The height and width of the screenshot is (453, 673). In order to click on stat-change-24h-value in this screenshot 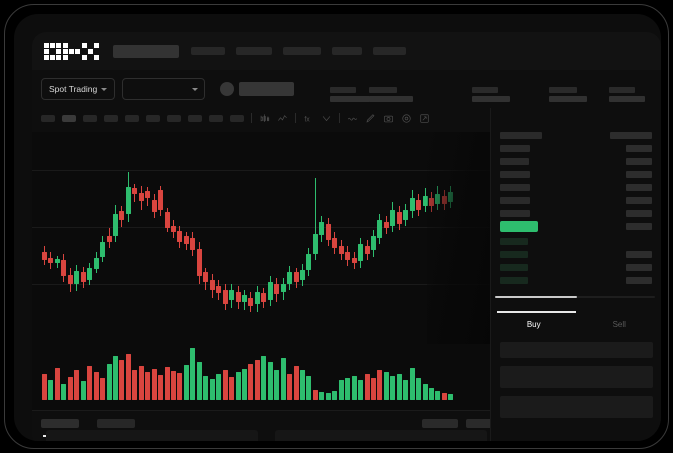, I will do `click(391, 99)`.